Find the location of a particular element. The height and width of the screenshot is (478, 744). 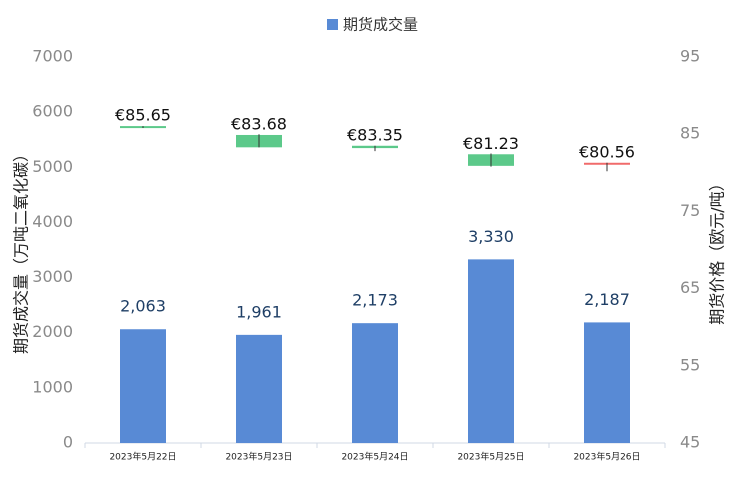

y-tick-label: 4000 is located at coordinates (52, 221).